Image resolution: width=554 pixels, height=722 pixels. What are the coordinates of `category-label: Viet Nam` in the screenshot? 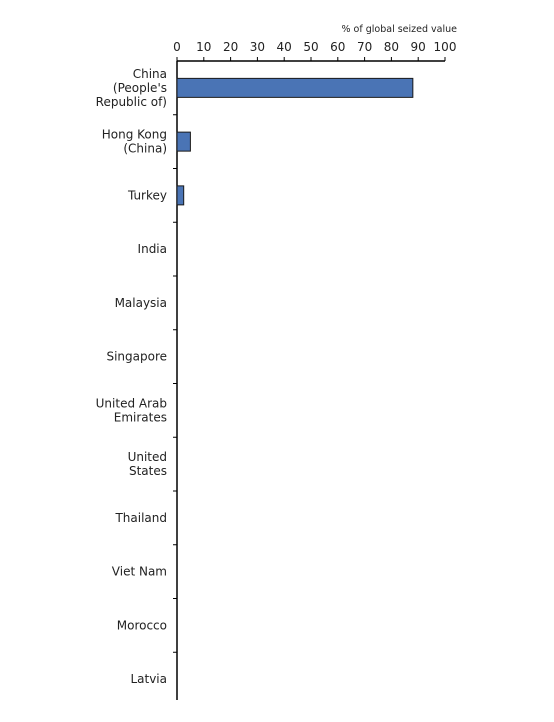 It's located at (139, 572).